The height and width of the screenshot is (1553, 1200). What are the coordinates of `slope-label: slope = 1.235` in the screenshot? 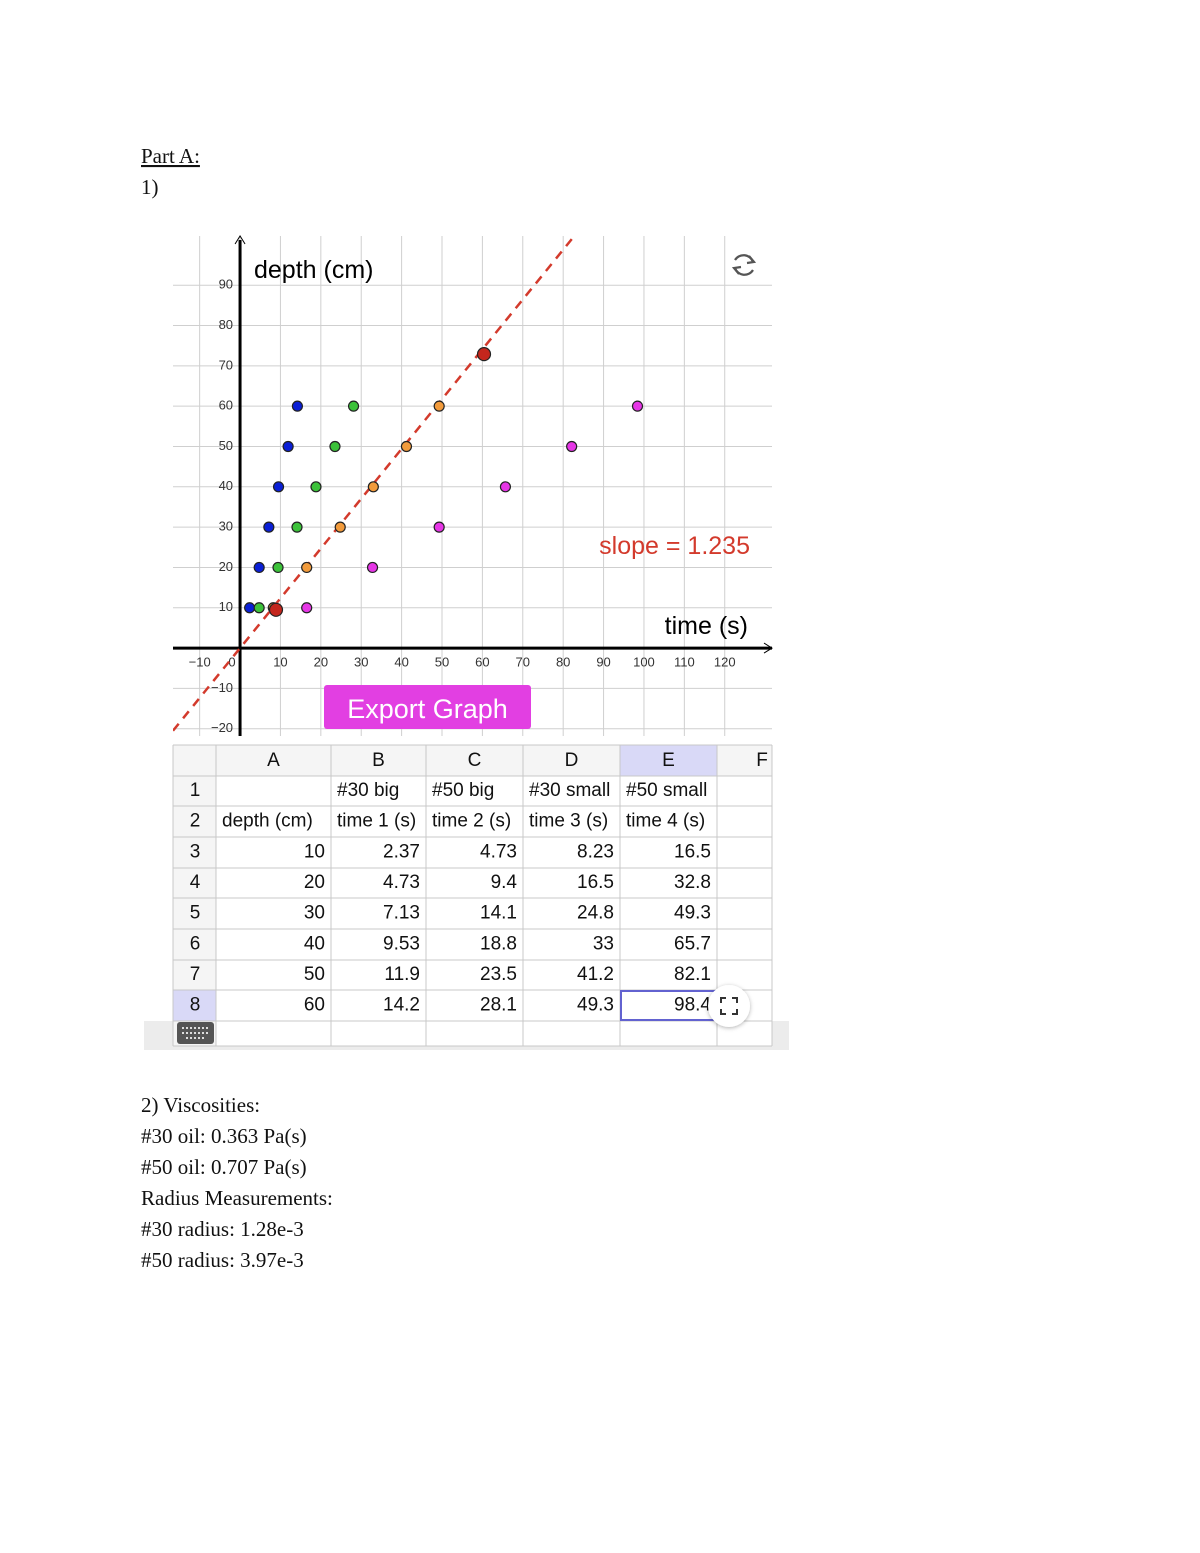 It's located at (674, 546).